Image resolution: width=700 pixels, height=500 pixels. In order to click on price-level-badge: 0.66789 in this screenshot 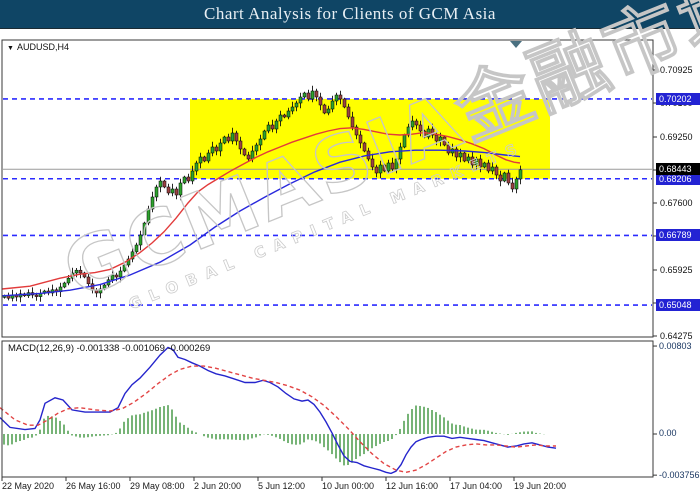, I will do `click(678, 235)`.